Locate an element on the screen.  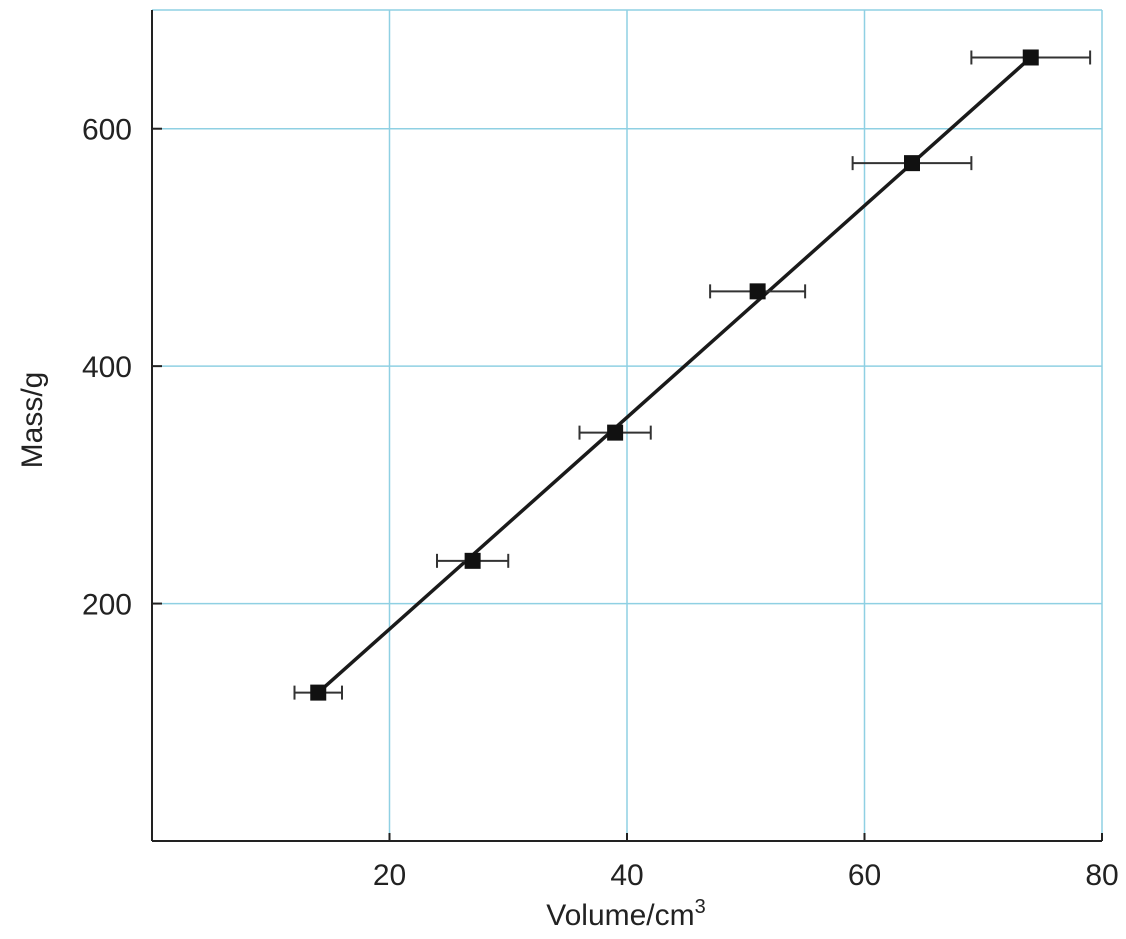
y-tick-label: 400 is located at coordinates (107, 367).